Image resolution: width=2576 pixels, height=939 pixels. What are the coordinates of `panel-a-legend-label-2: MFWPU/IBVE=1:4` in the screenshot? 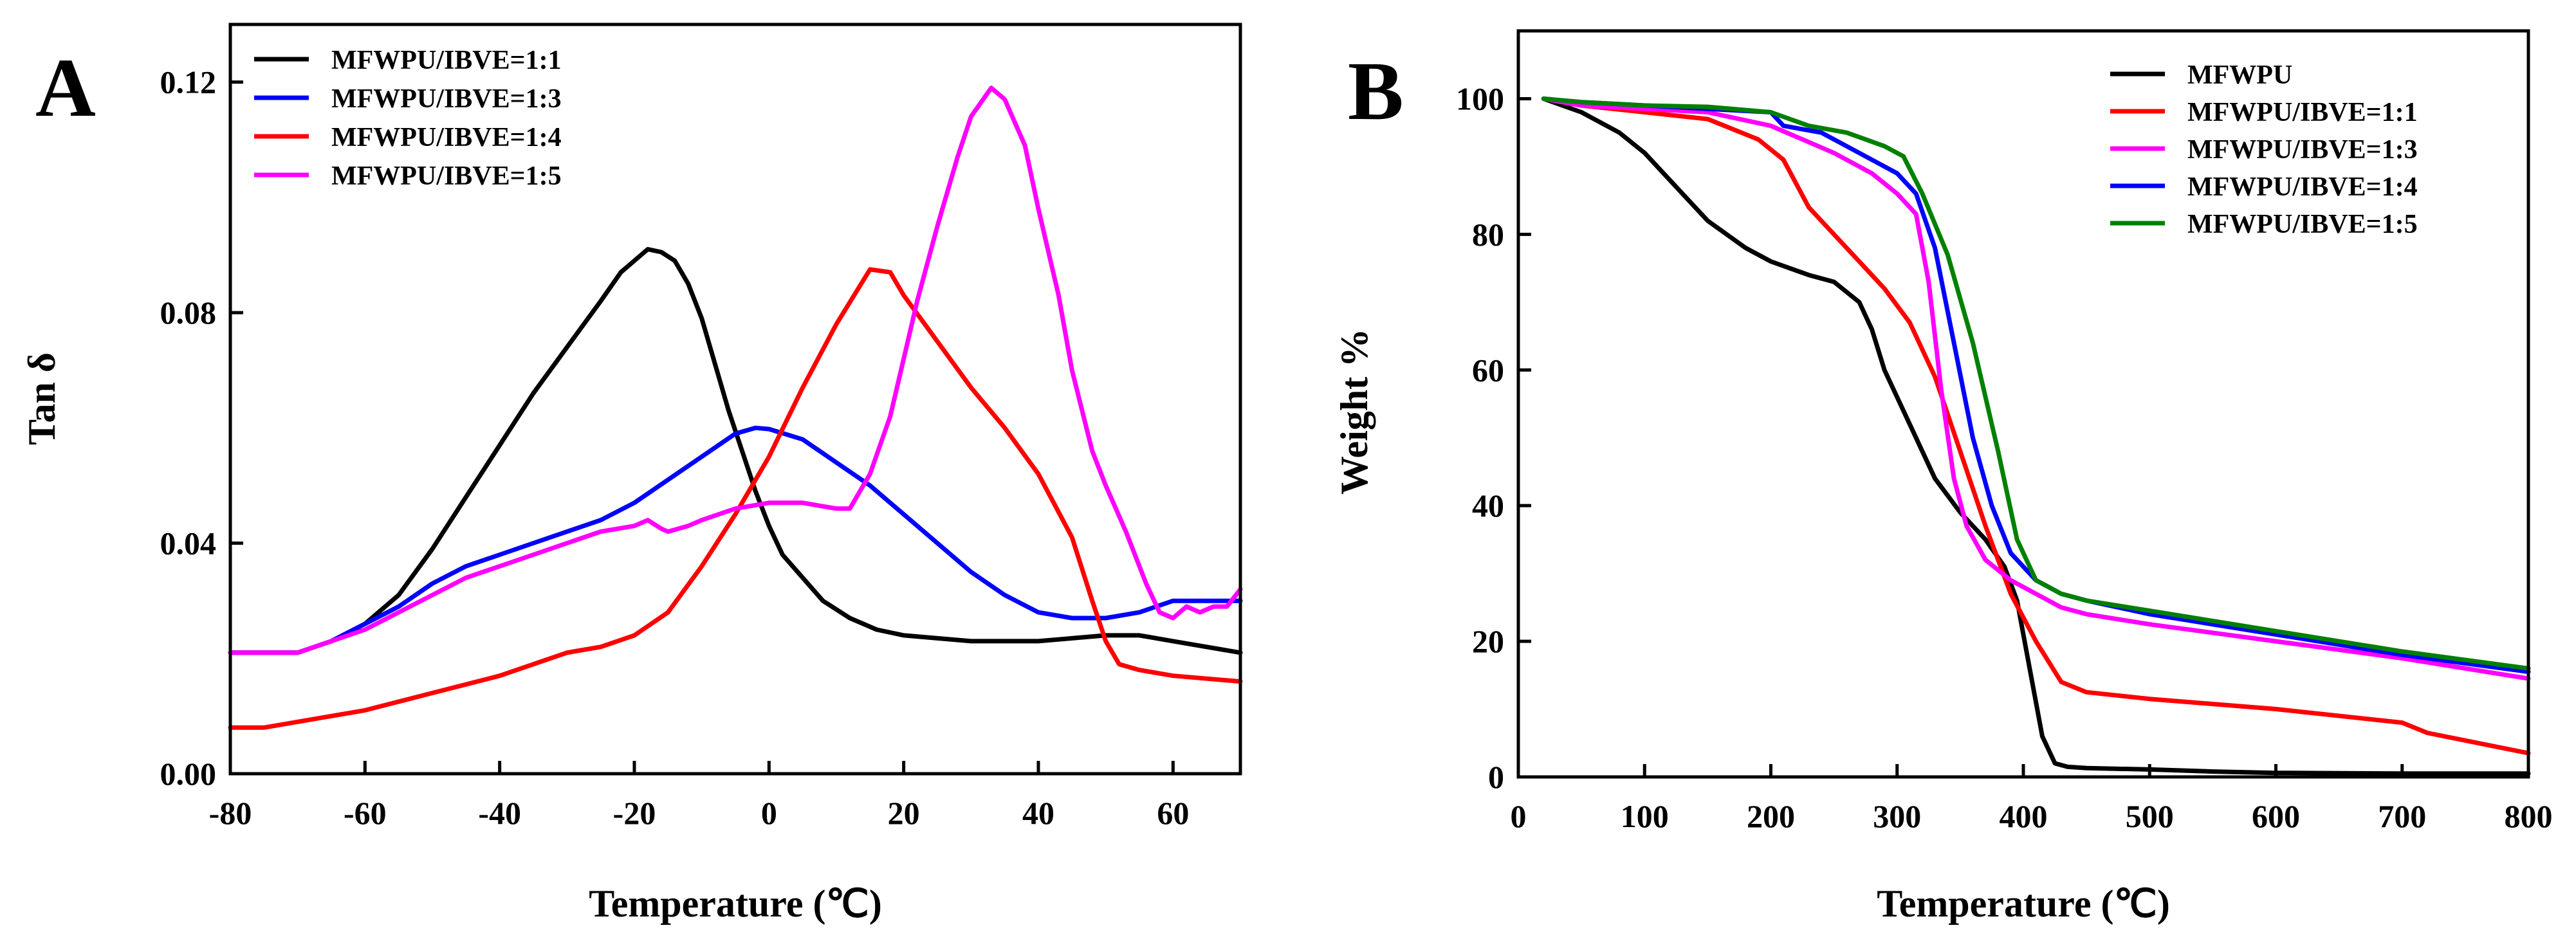 It's located at (446, 137).